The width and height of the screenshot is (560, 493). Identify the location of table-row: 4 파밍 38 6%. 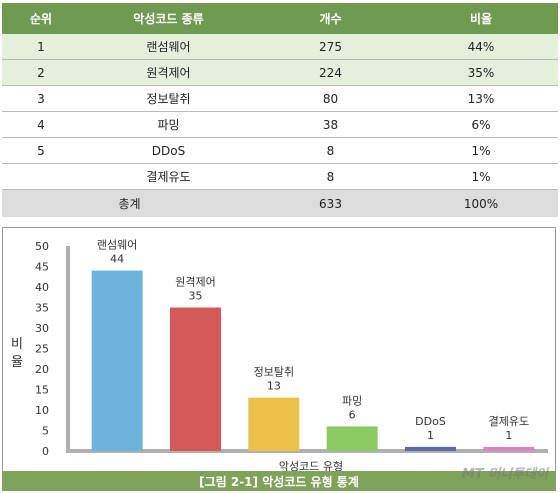
(280, 124).